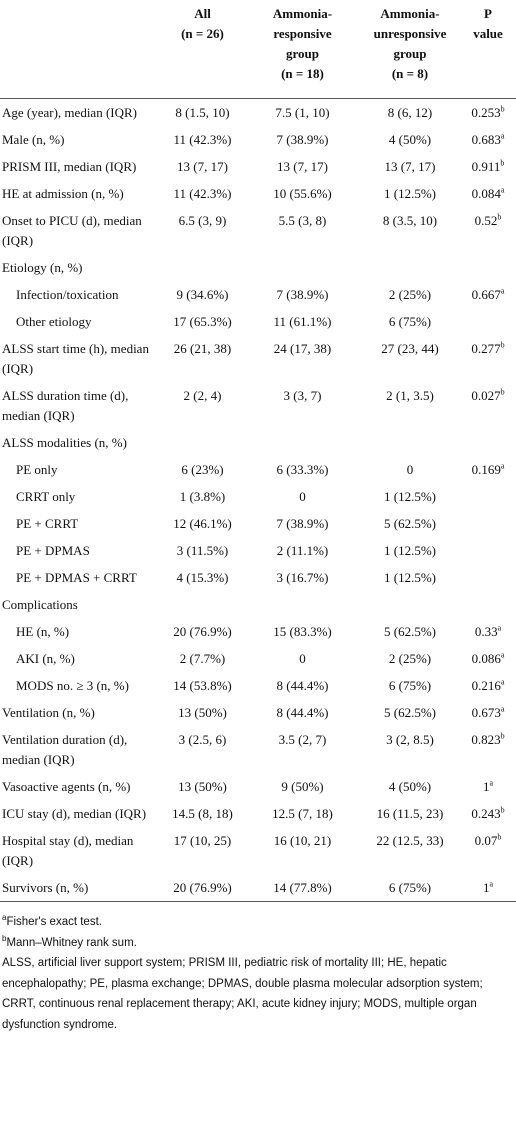  Describe the element at coordinates (486, 193) in the screenshot. I see `p-value: 0.084` at that location.